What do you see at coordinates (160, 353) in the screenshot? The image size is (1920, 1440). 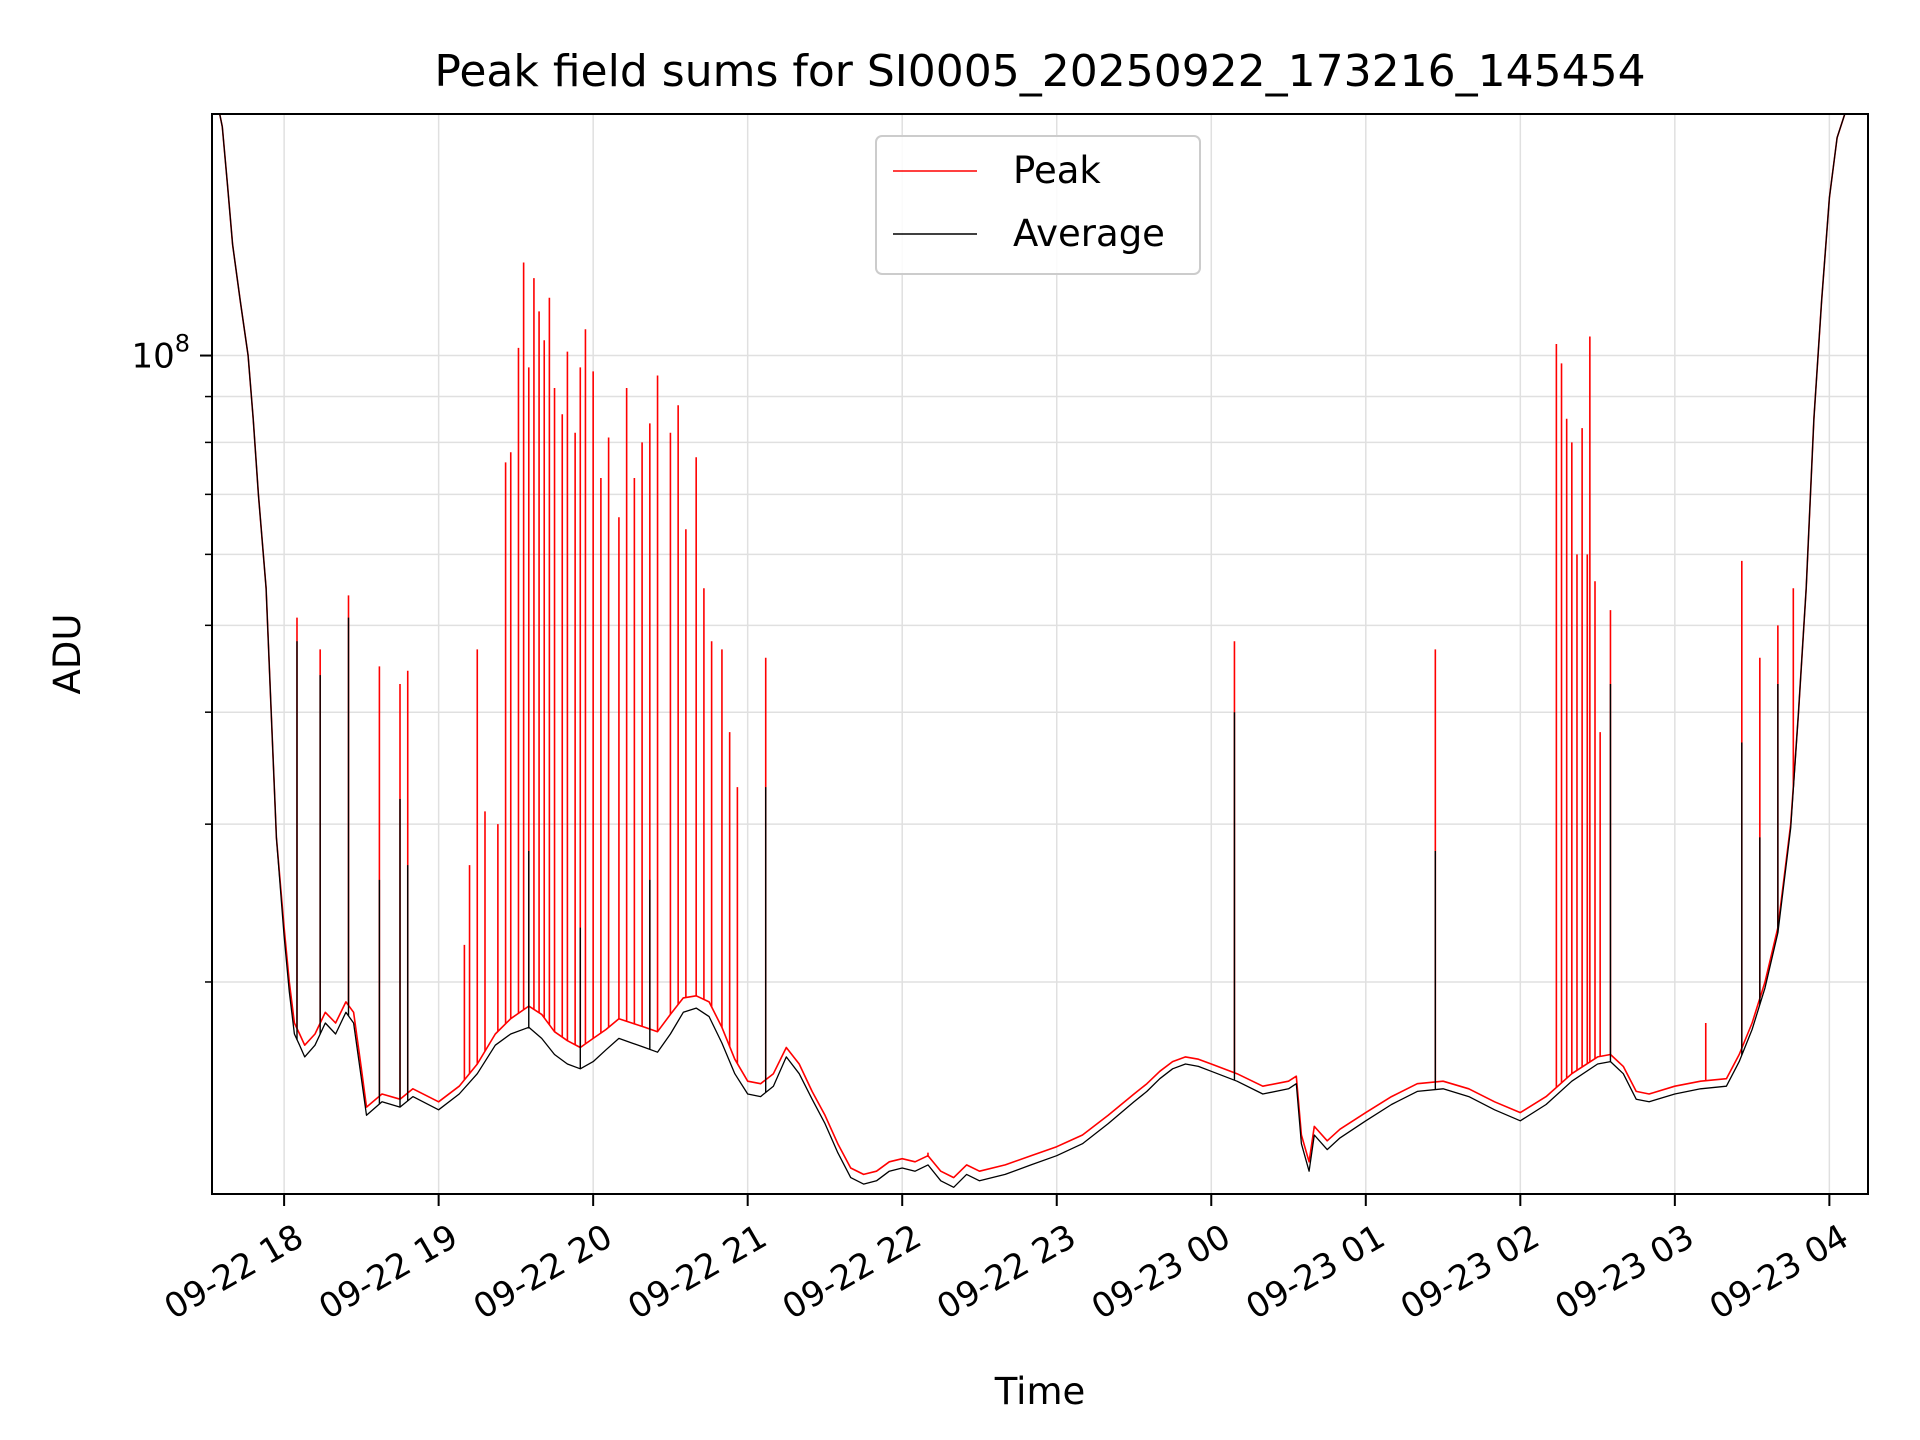 I see `y-tick-label: 108` at bounding box center [160, 353].